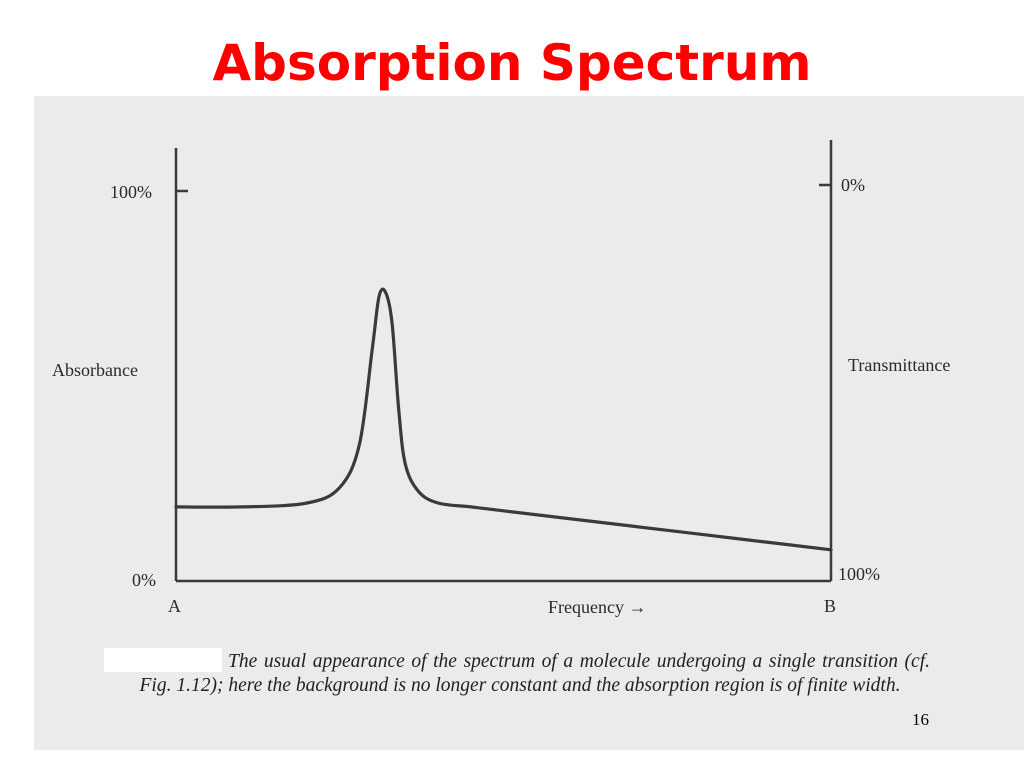  What do you see at coordinates (174, 606) in the screenshot?
I see `x-tick-label-a: A` at bounding box center [174, 606].